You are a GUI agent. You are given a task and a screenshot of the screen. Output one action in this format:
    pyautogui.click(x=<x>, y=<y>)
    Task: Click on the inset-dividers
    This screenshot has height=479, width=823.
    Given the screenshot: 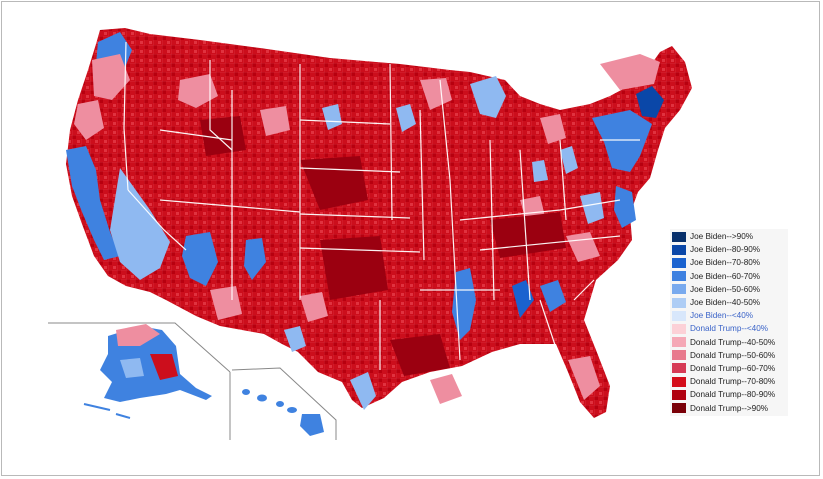 What is the action you would take?
    pyautogui.click(x=192, y=381)
    